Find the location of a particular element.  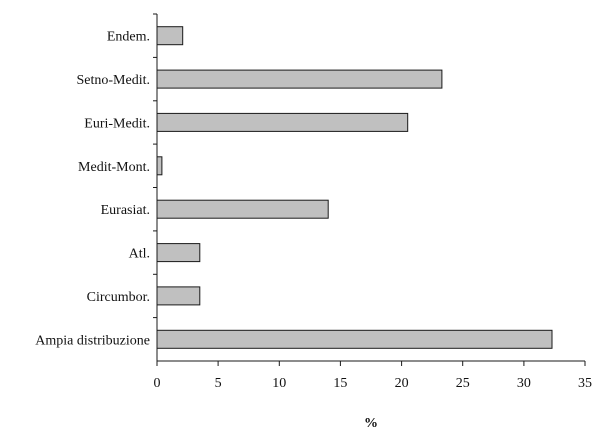

x-tick-label-5: 25 is located at coordinates (463, 383).